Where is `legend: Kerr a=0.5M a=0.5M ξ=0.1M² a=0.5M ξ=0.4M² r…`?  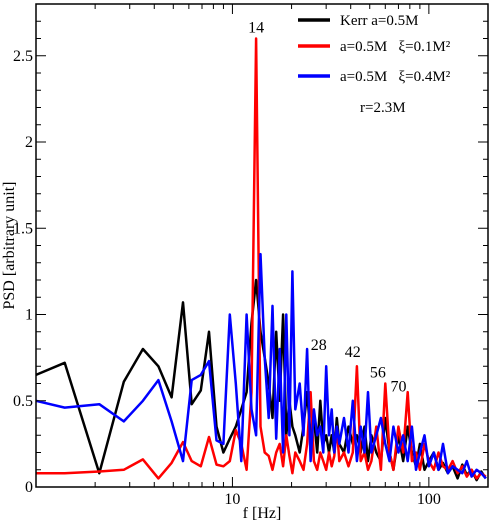 legend: Kerr a=0.5M a=0.5M ξ=0.1M² a=0.5M ξ=0.4M² r… is located at coordinates (374, 64).